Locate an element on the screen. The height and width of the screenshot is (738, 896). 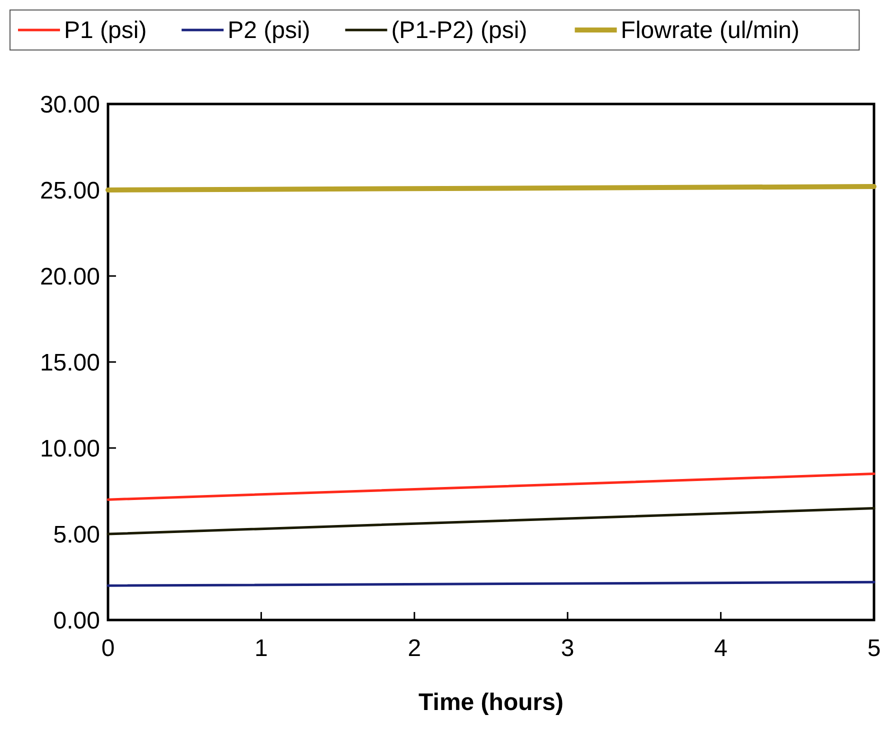
legend-label: Flowrate (ul/min) is located at coordinates (710, 30).